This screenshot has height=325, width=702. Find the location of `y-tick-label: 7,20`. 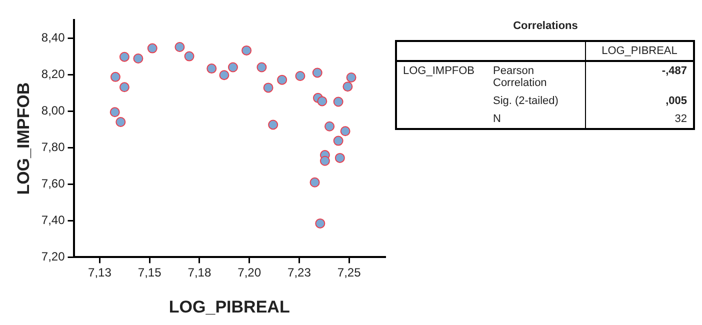

y-tick-label: 7,20 is located at coordinates (53, 257).